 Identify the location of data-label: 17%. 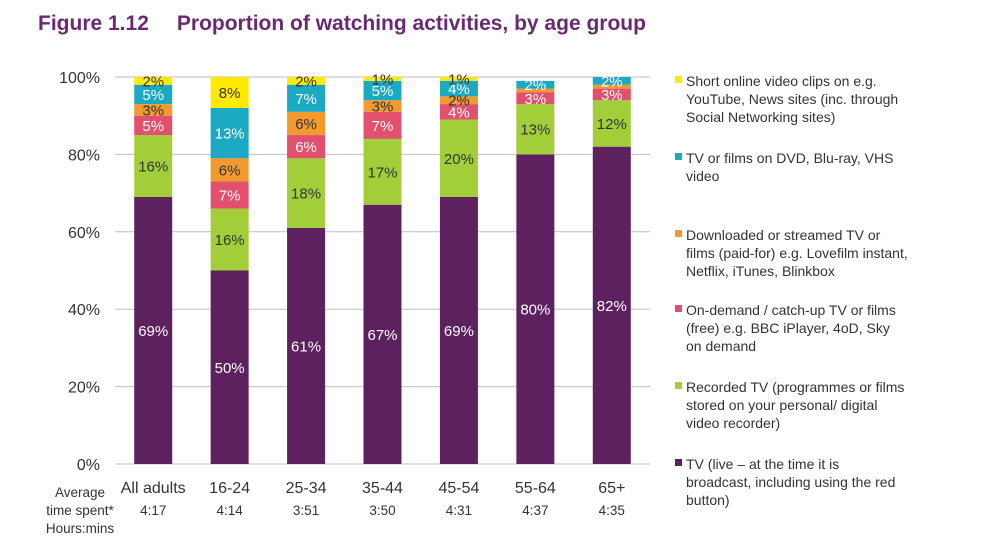
(382, 172).